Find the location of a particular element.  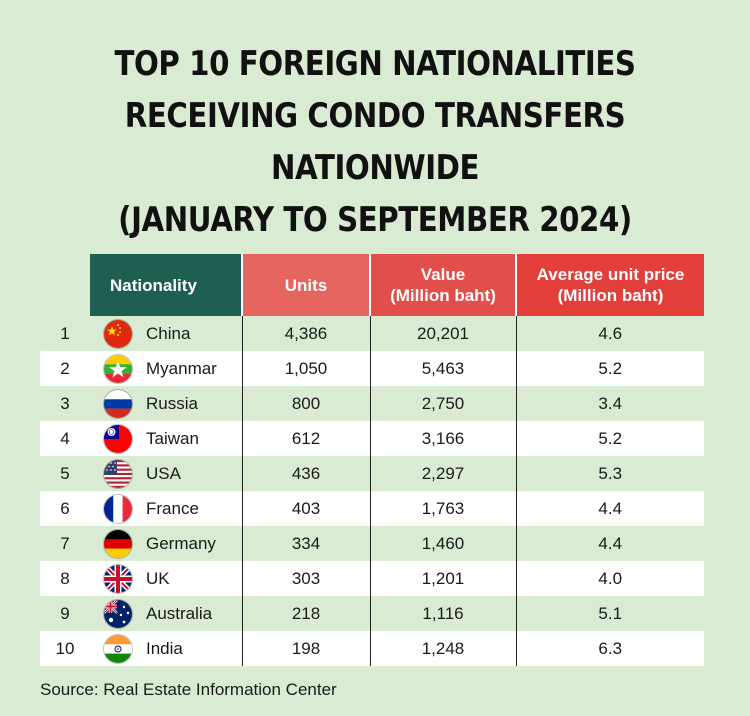

avg-header-line-1: Average unit price is located at coordinates (610, 274).